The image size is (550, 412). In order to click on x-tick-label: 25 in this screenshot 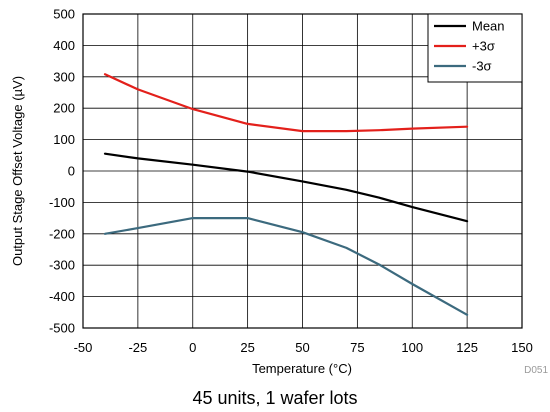, I will do `click(247, 347)`.